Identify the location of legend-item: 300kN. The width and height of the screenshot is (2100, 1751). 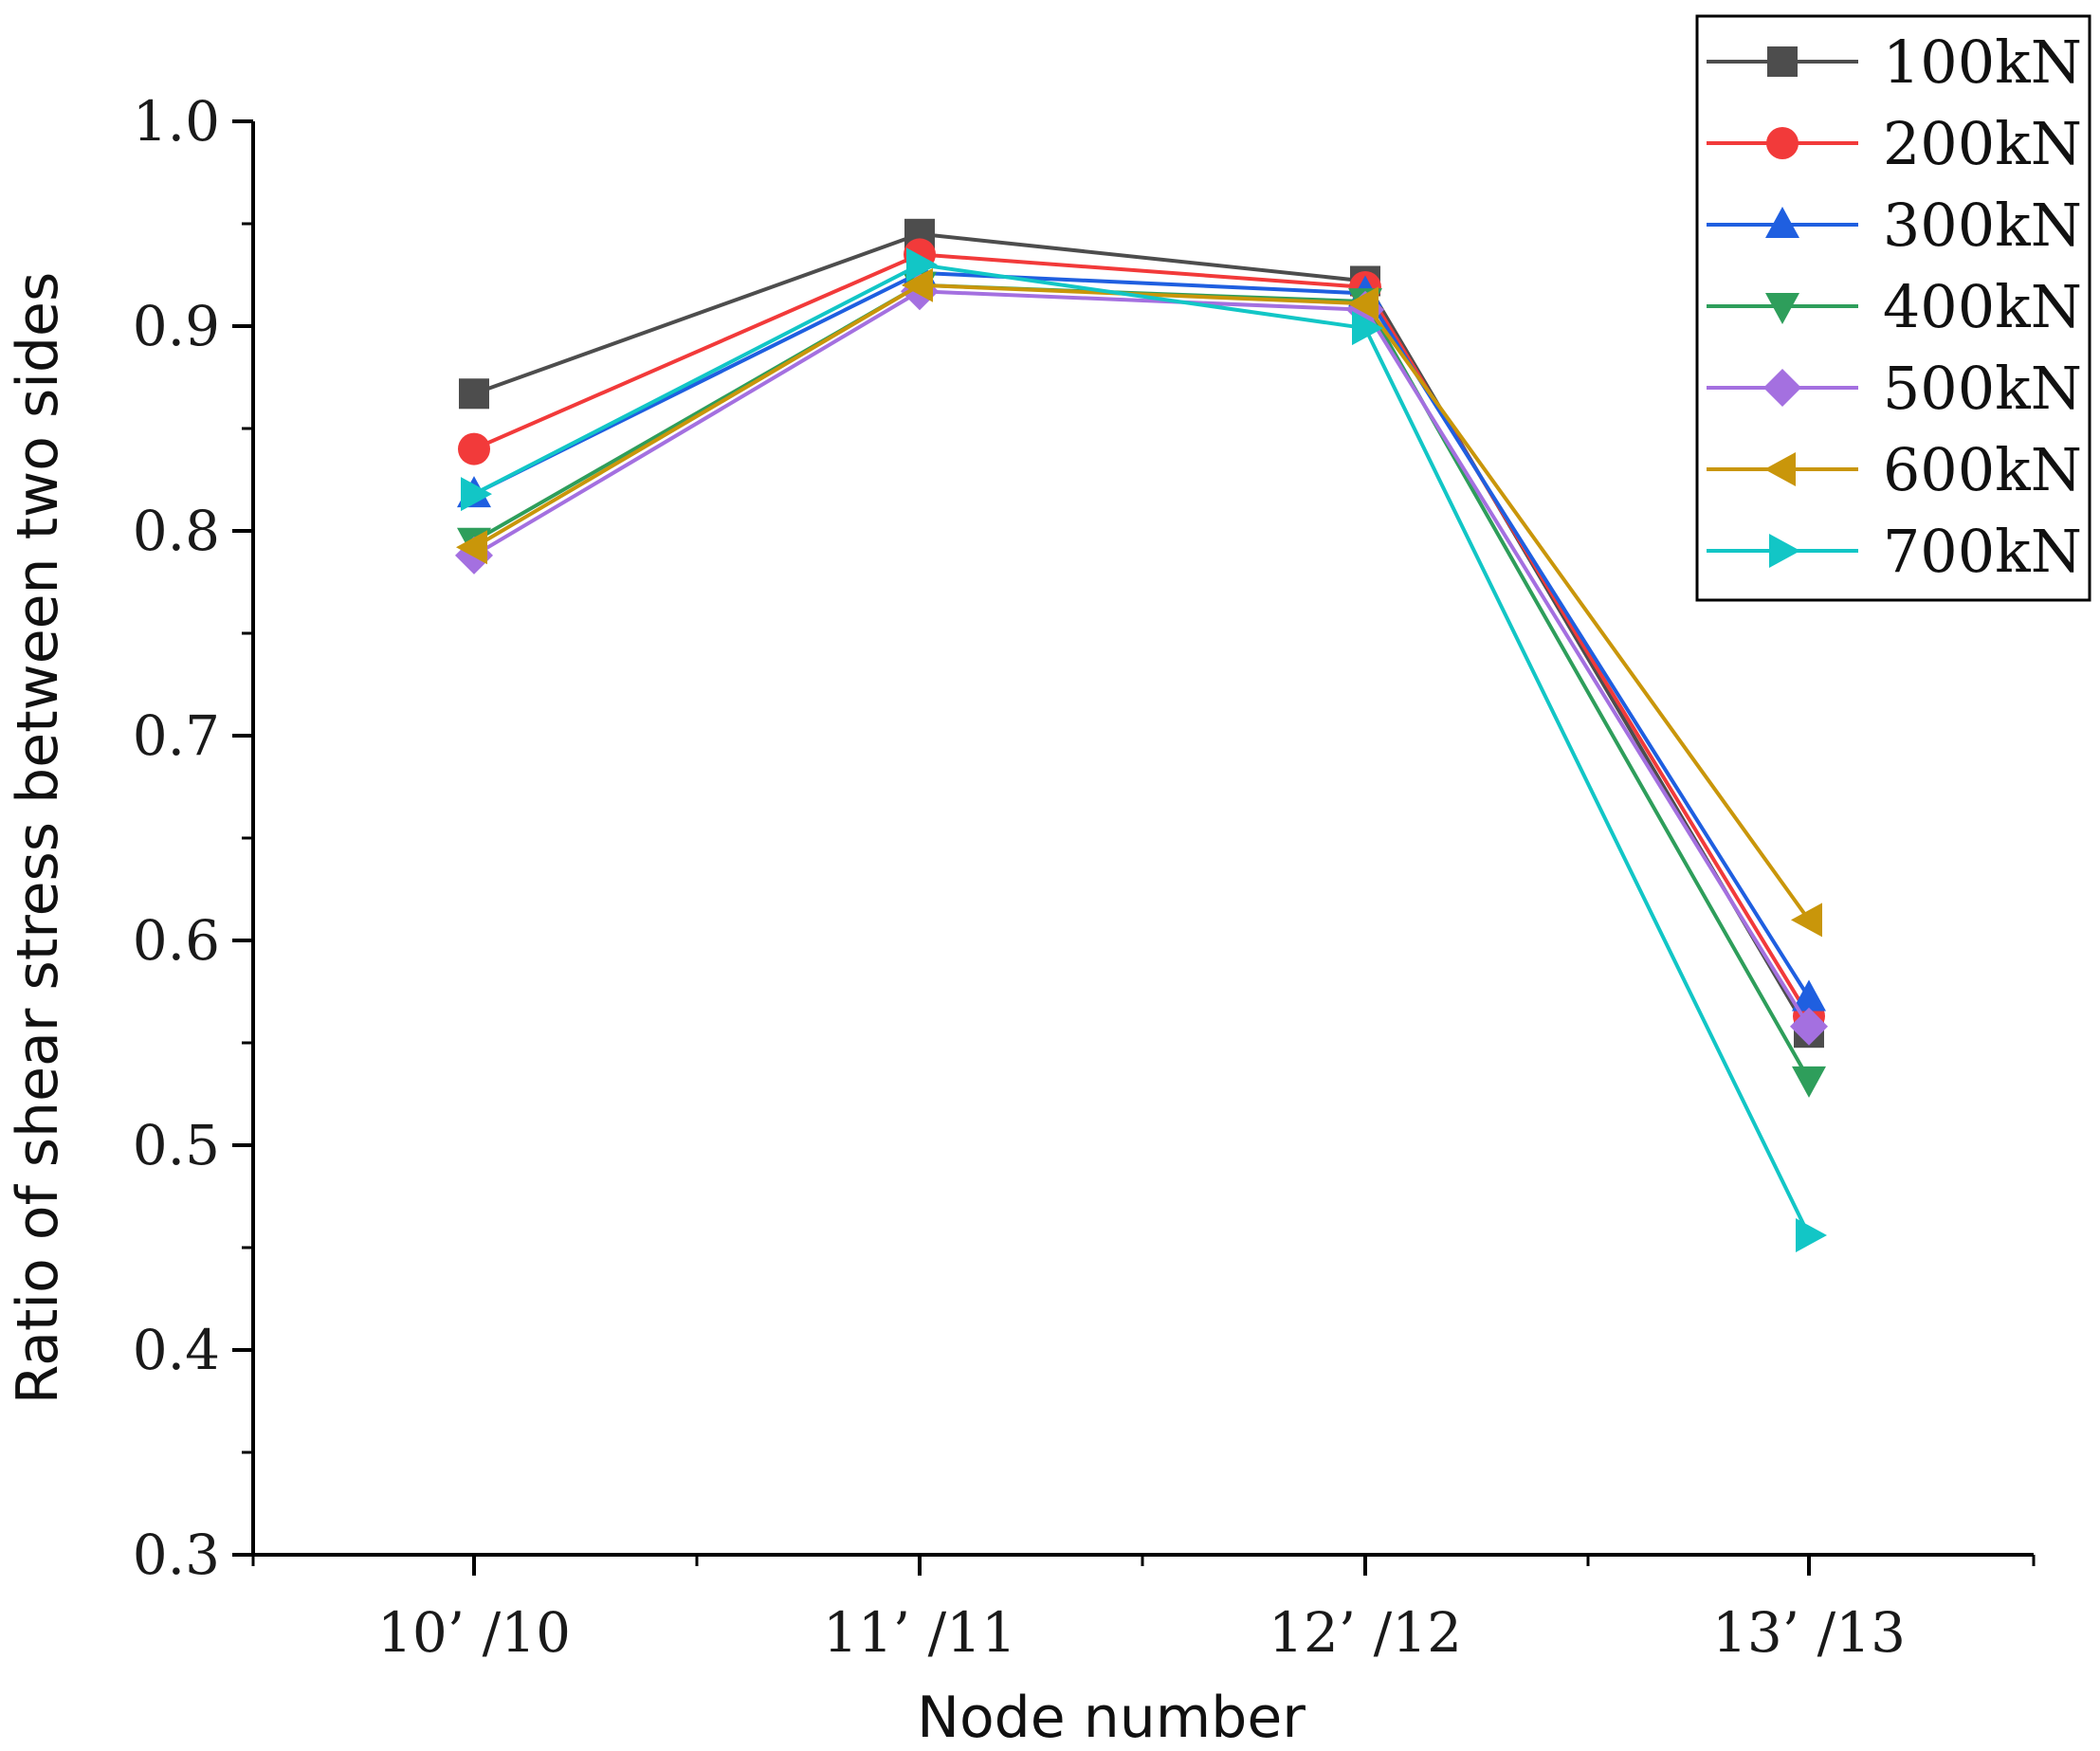
(1894, 225).